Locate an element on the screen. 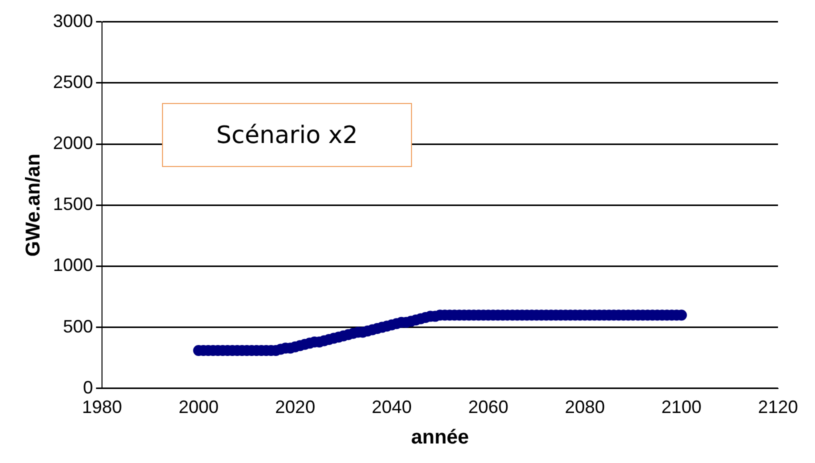 This screenshot has height=463, width=815. x-tick-label: 1980 is located at coordinates (102, 407).